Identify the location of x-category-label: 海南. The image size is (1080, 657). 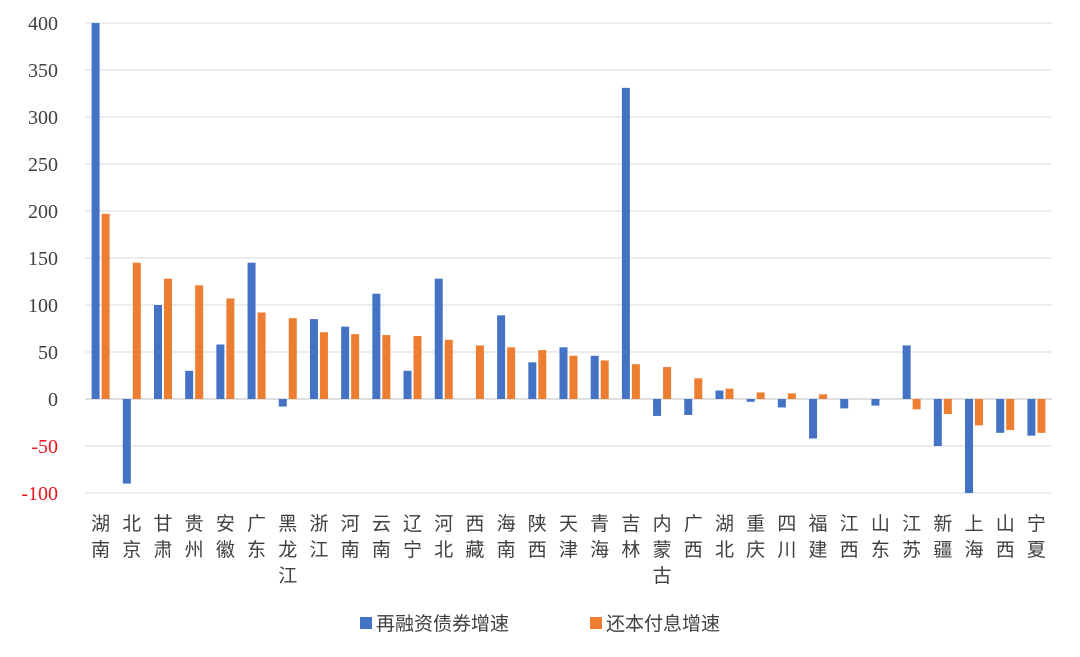
(506, 537).